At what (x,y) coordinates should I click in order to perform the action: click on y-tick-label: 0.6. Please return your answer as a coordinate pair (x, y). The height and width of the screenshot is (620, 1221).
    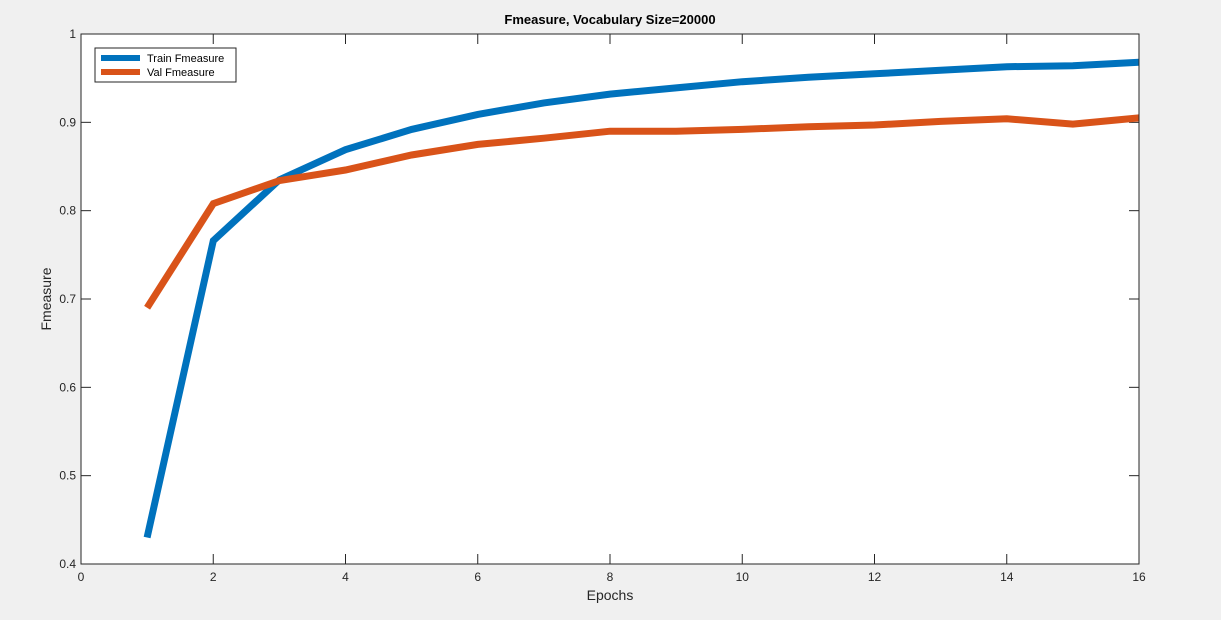
    Looking at the image, I should click on (67, 387).